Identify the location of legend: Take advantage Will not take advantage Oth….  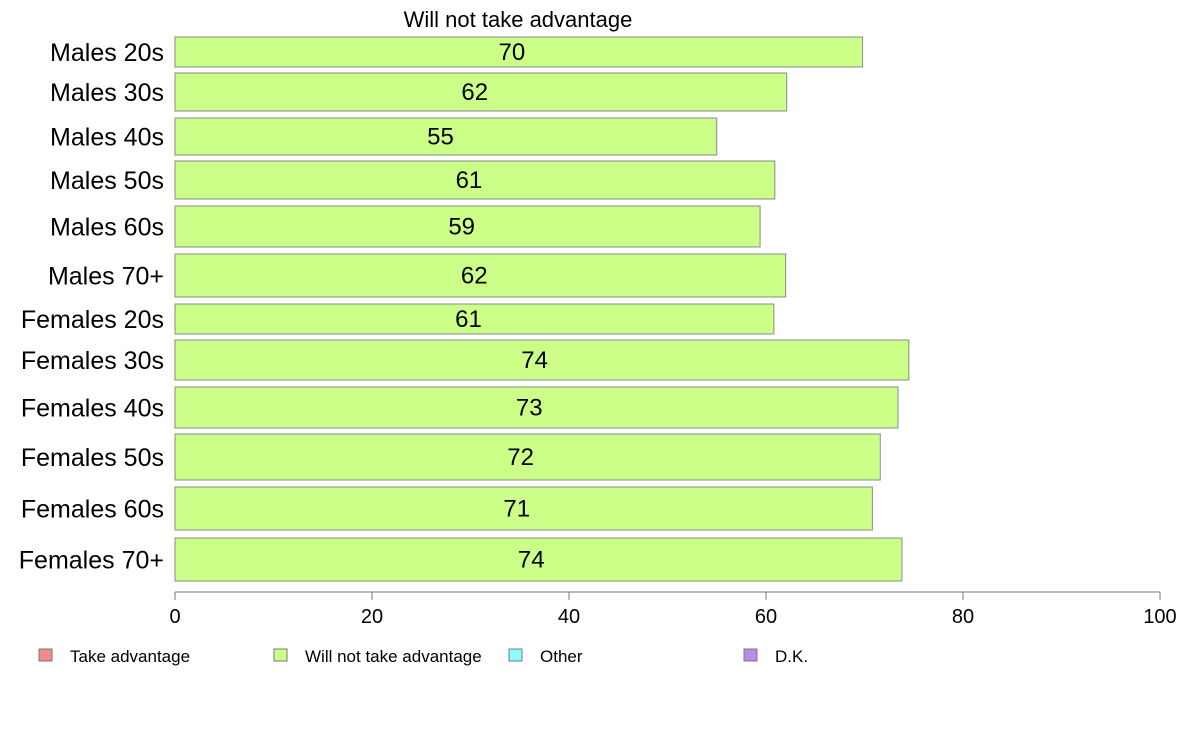
(423, 656).